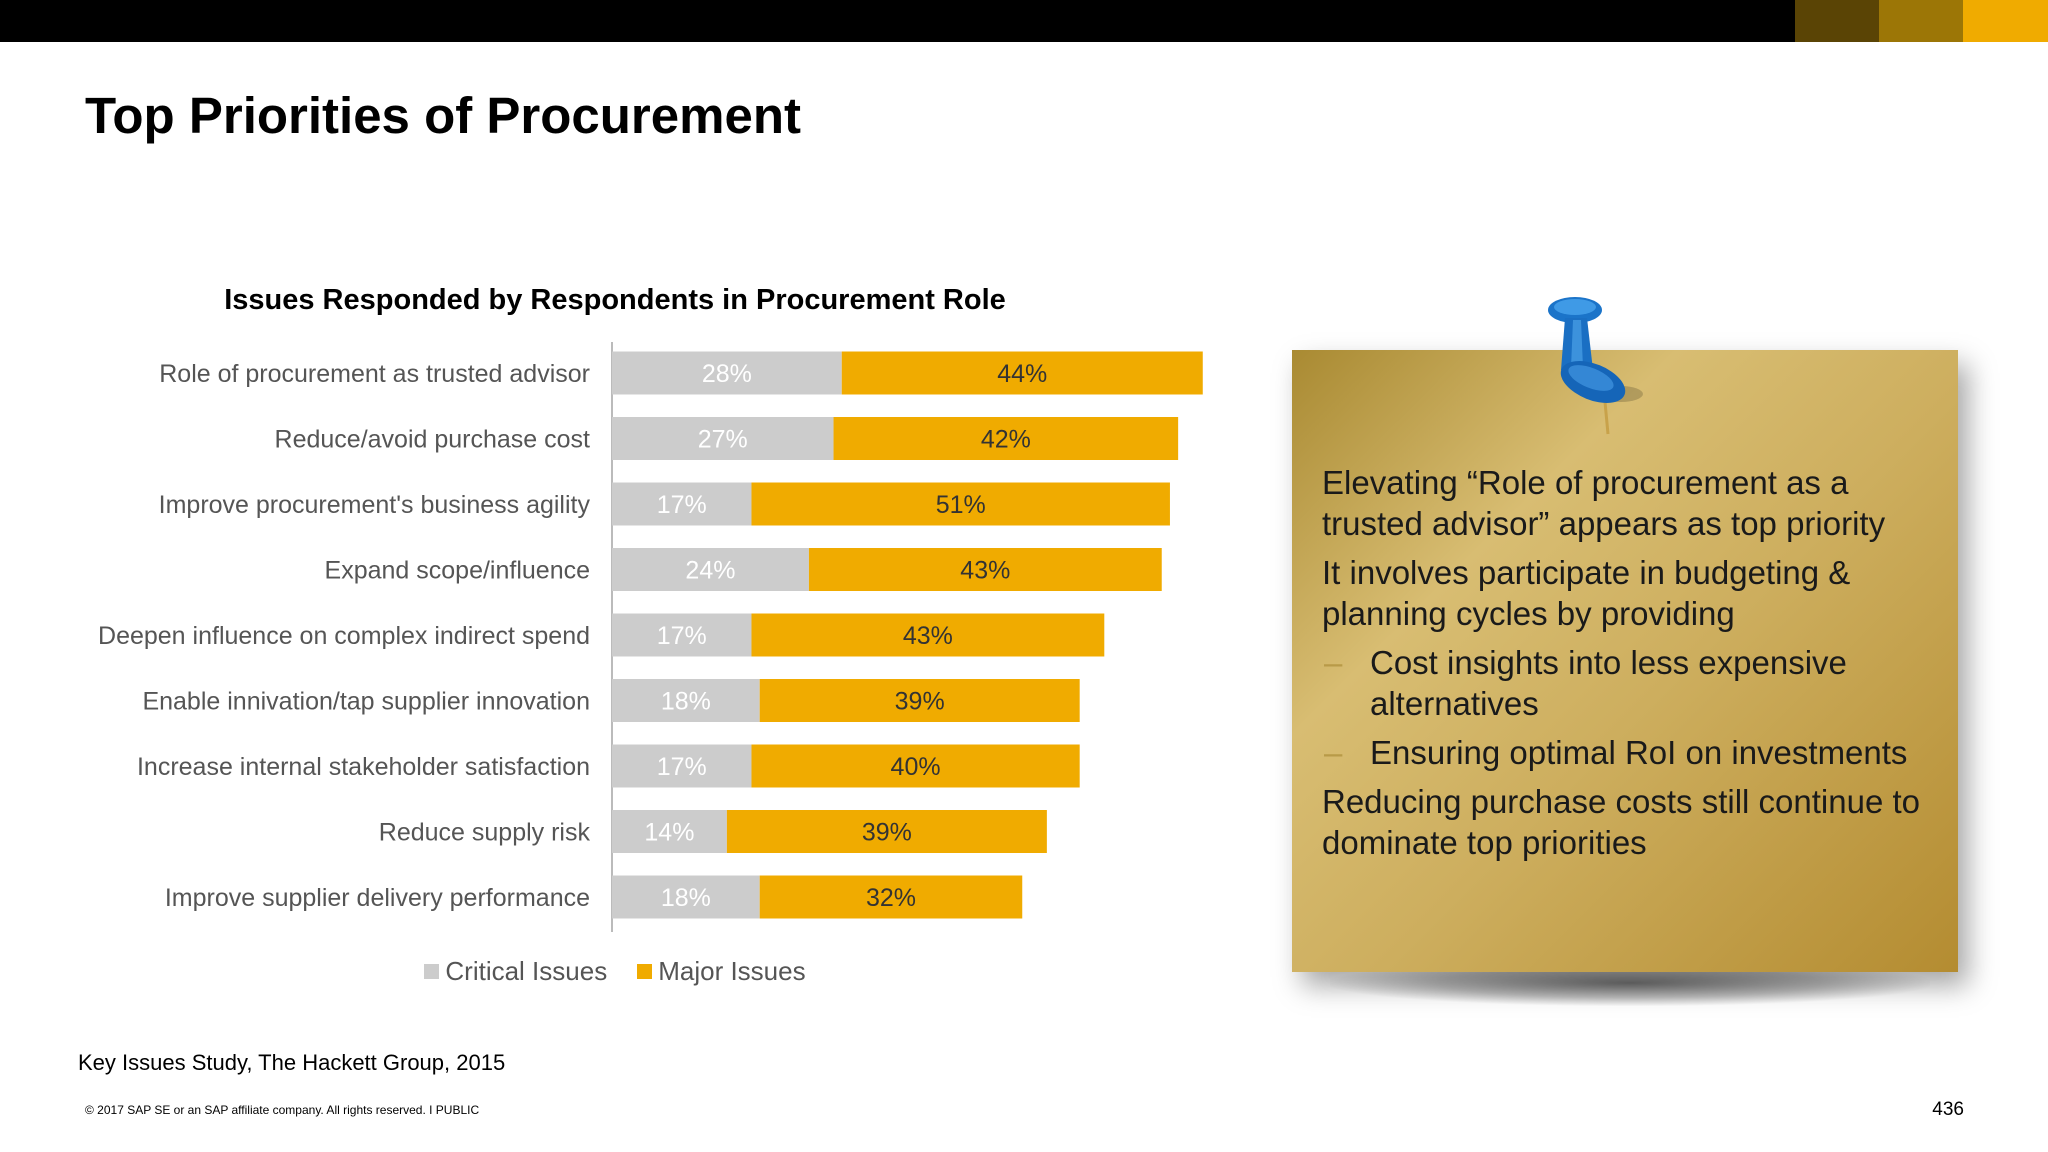 Image resolution: width=2048 pixels, height=1152 pixels. What do you see at coordinates (433, 440) in the screenshot?
I see `category-label: Reduce/avoid purchase cost` at bounding box center [433, 440].